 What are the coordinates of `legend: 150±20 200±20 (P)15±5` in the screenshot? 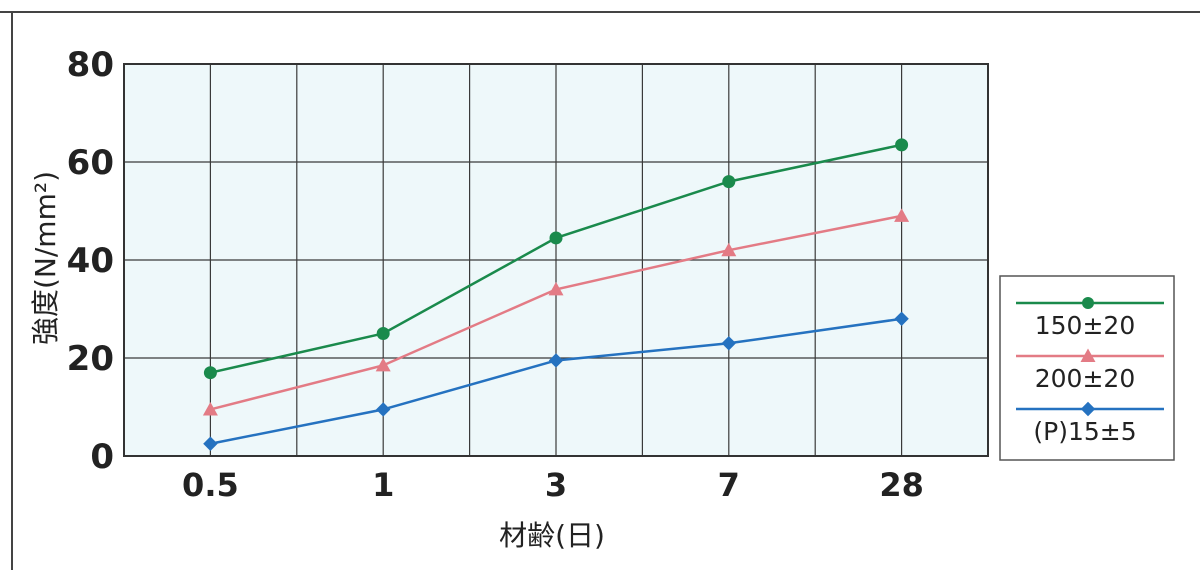 It's located at (1087, 368).